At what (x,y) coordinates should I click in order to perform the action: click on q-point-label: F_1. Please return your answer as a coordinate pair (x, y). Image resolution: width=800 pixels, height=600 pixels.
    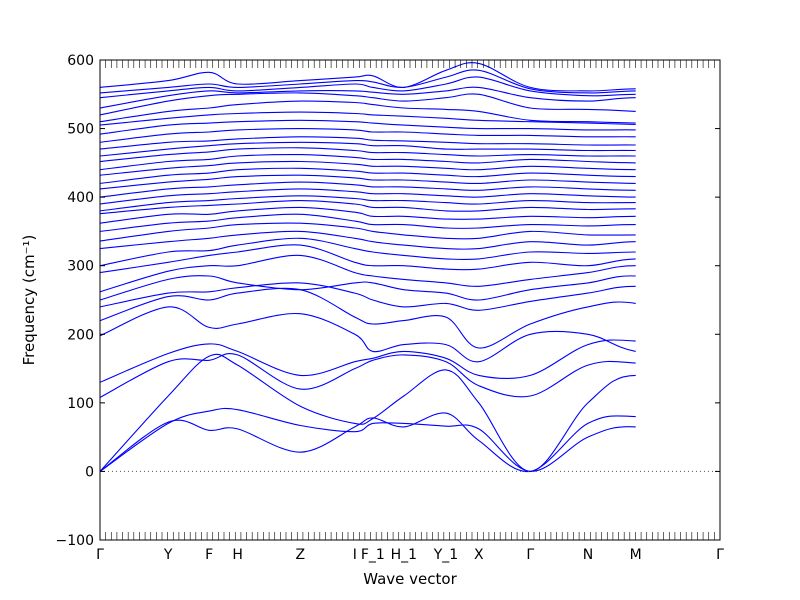
    Looking at the image, I should click on (373, 555).